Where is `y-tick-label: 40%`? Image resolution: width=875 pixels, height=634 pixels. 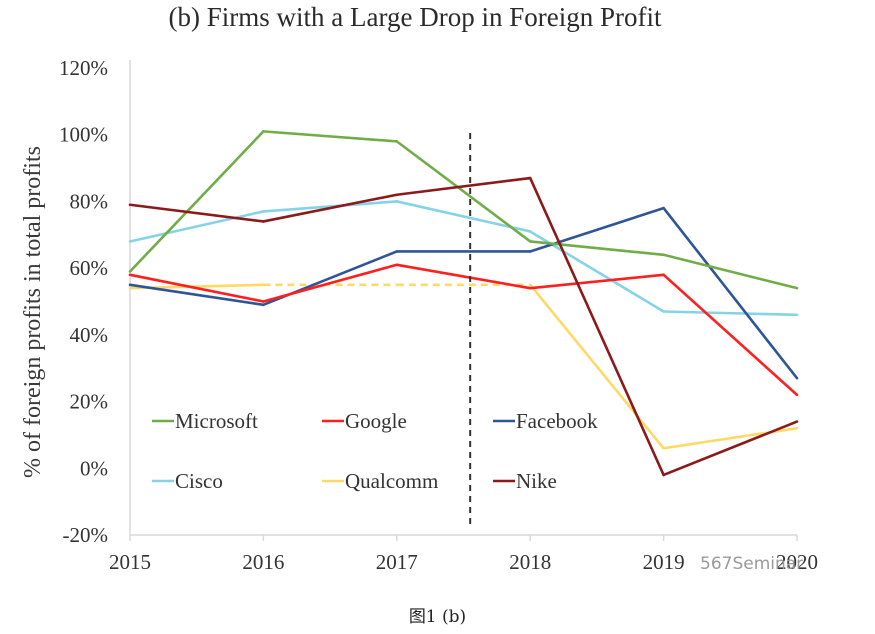 y-tick-label: 40% is located at coordinates (89, 335).